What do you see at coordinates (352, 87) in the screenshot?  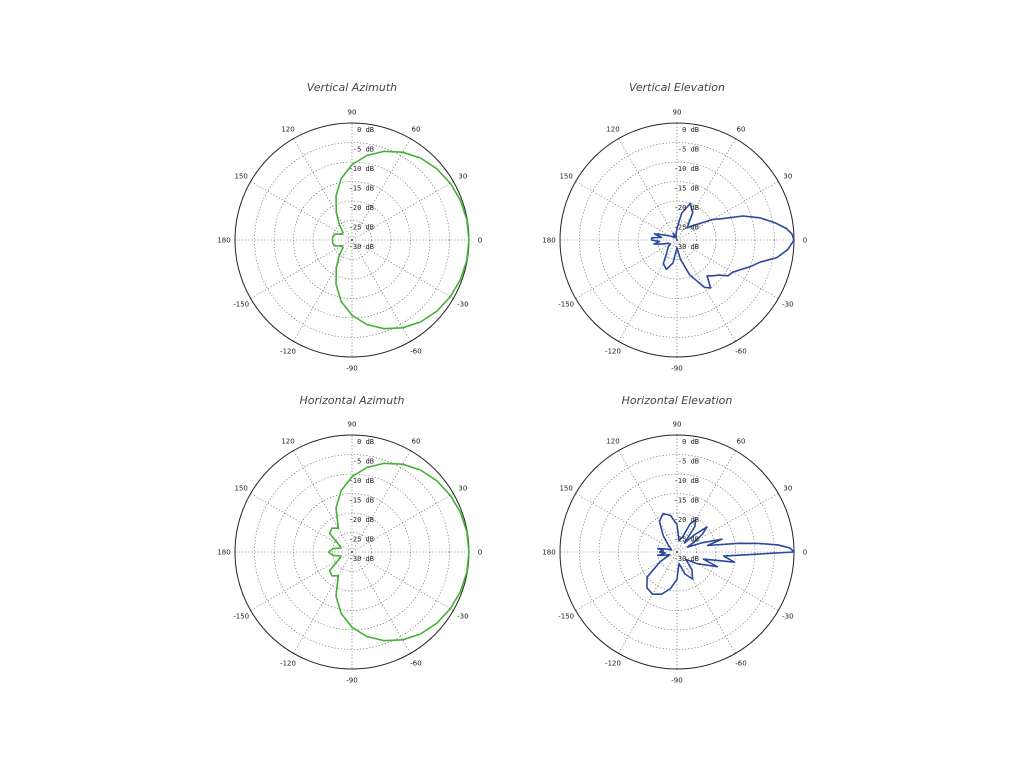 I see `chart-title: Vertical Azimuth` at bounding box center [352, 87].